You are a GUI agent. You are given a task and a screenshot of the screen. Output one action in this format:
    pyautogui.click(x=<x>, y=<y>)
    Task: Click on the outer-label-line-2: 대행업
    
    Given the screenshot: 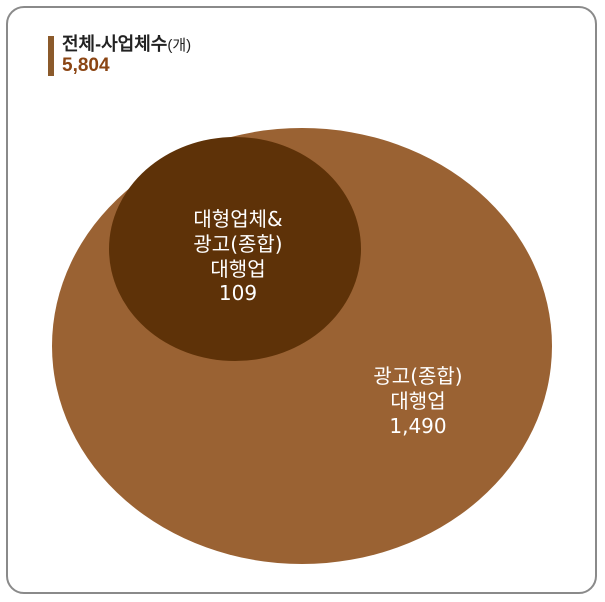 What is the action you would take?
    pyautogui.click(x=417, y=401)
    